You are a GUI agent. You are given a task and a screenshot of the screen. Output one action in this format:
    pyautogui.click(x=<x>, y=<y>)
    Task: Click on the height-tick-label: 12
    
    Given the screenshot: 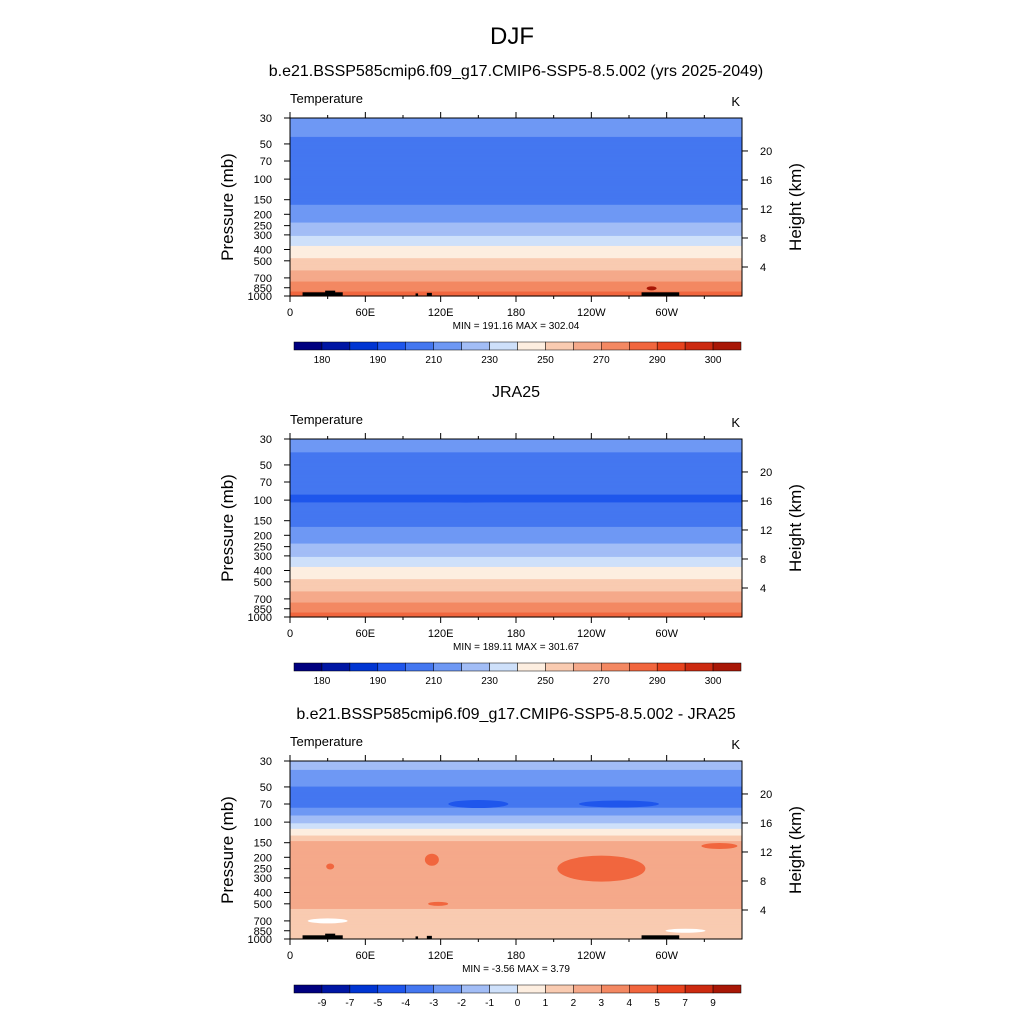 What is the action you would take?
    pyautogui.click(x=766, y=853)
    